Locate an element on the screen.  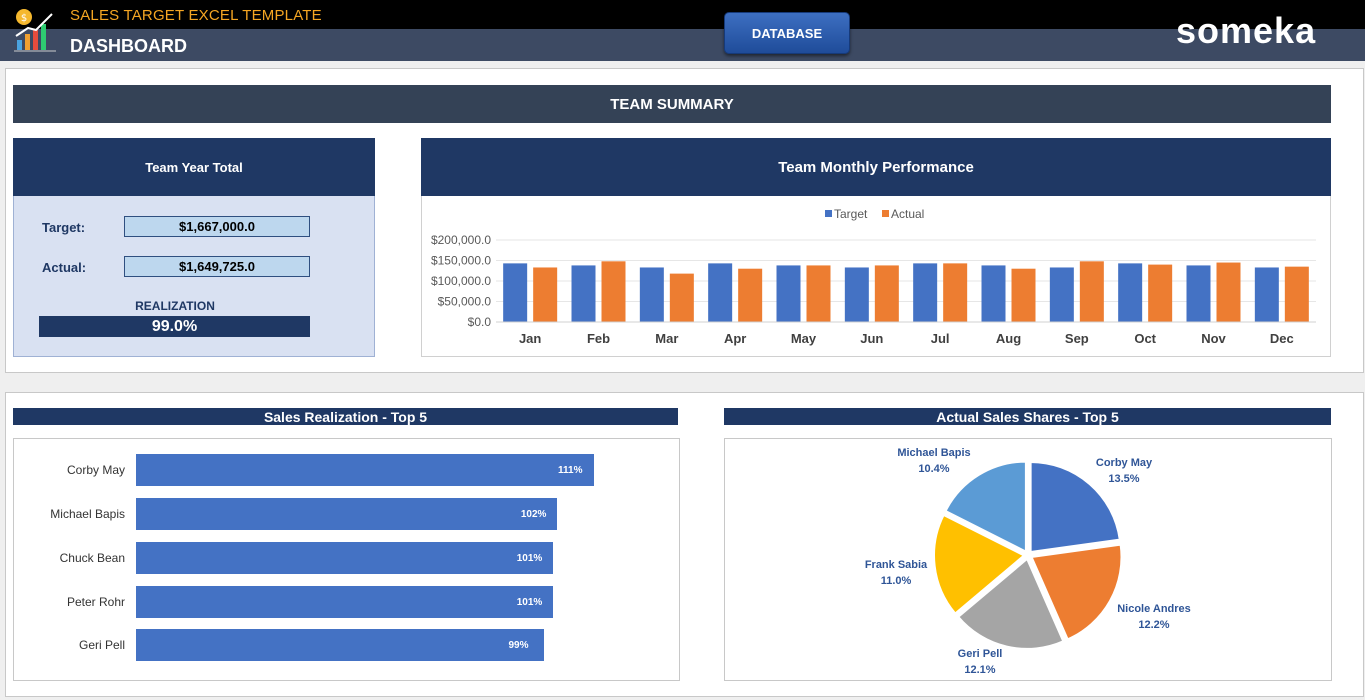
pie-label-value: 12.1% is located at coordinates (980, 670).